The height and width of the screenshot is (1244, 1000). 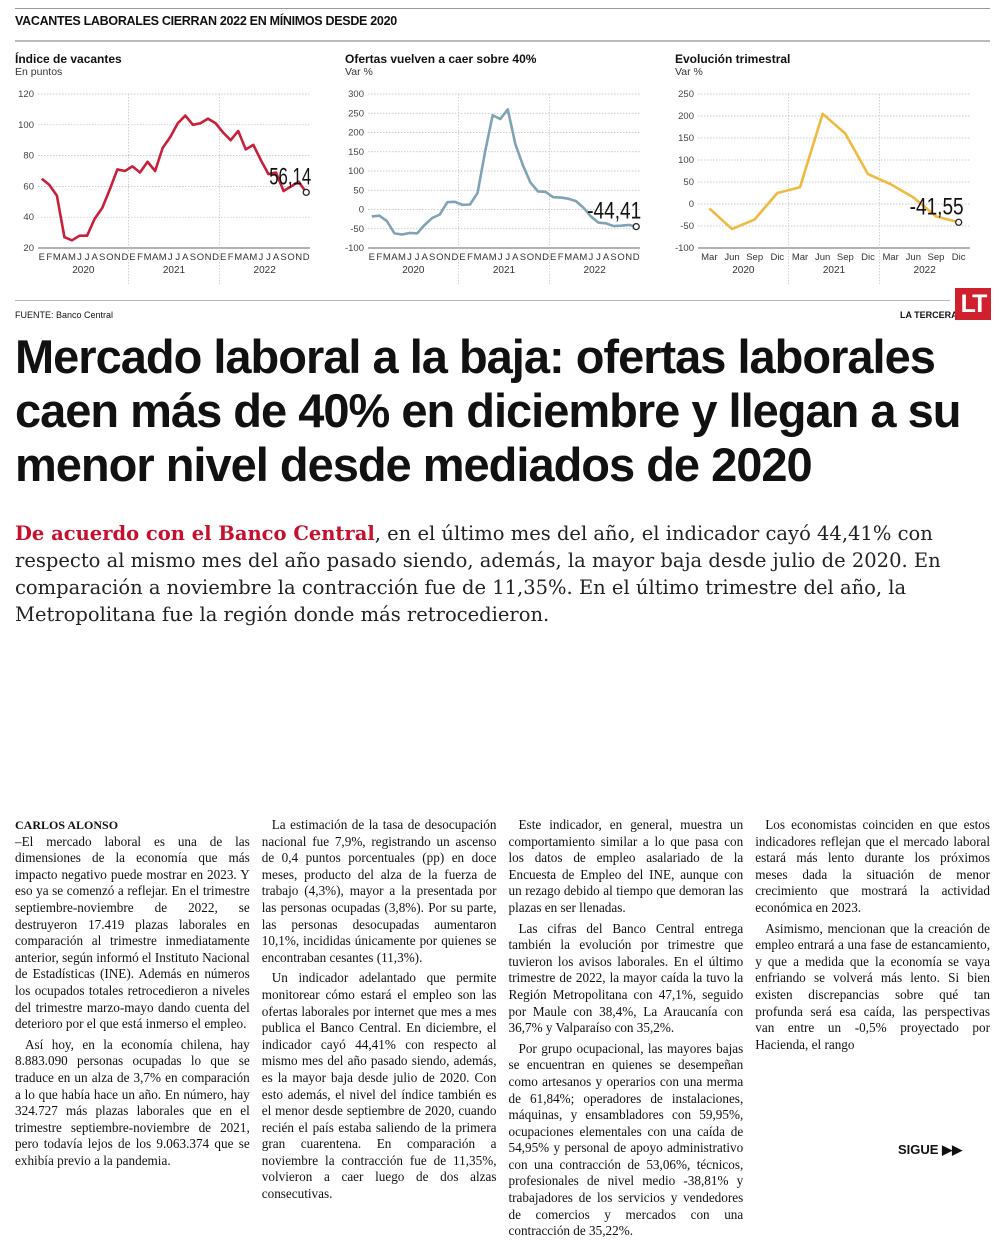 What do you see at coordinates (441, 59) in the screenshot?
I see `chart-title: Ofertas vuelven a caer sobre 40%` at bounding box center [441, 59].